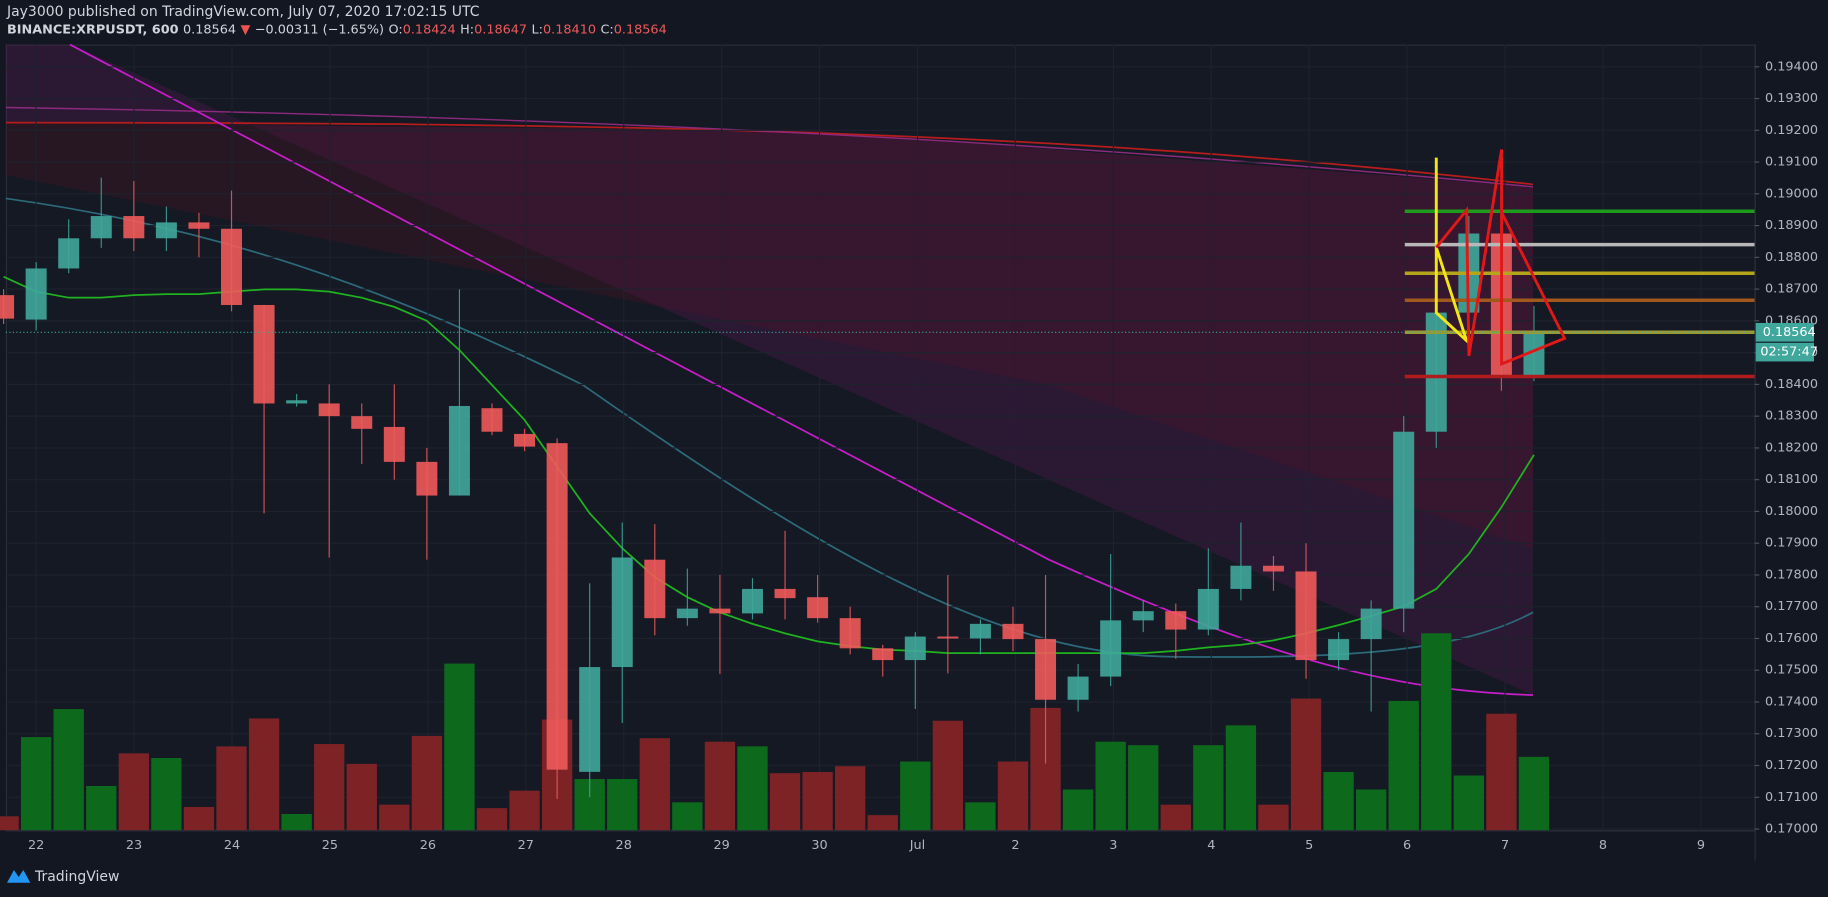  I want to click on h-value: 0.18647, so click(500, 29).